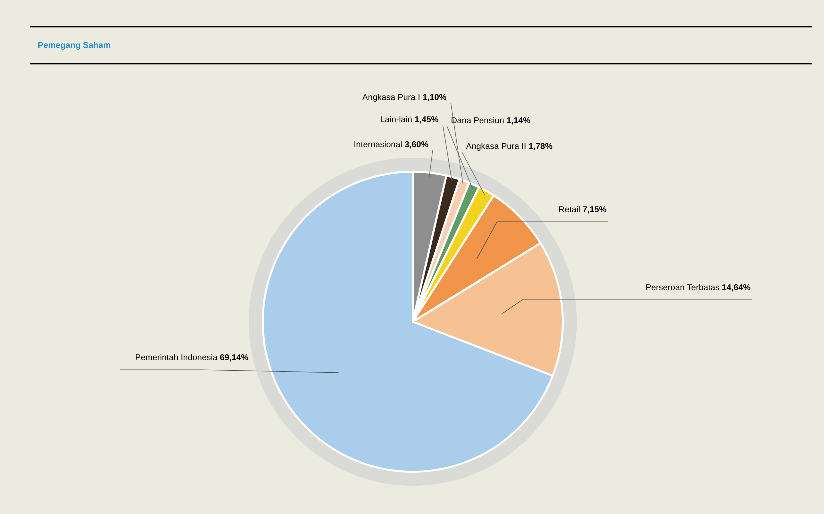 The image size is (824, 514). I want to click on slice-label: Retail, so click(569, 209).